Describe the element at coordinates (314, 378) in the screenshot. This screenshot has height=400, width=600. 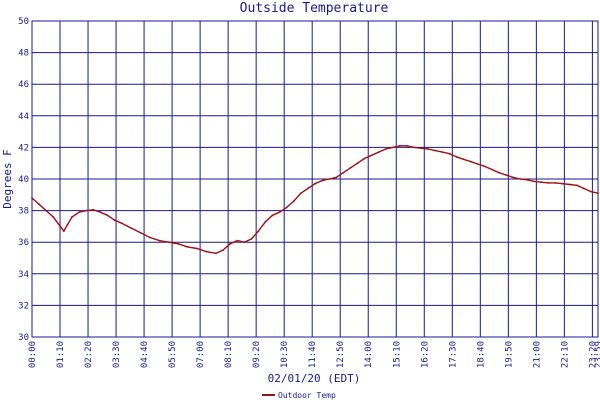
I see `x-axis-label: 02/01/20 (EDT)` at that location.